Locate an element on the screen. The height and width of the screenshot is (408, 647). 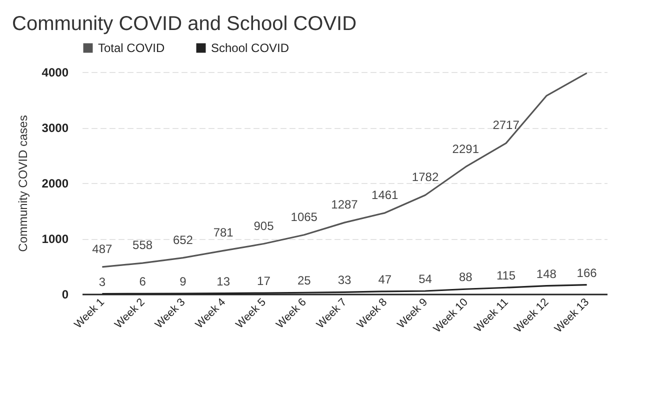
data-label: 3 is located at coordinates (102, 281).